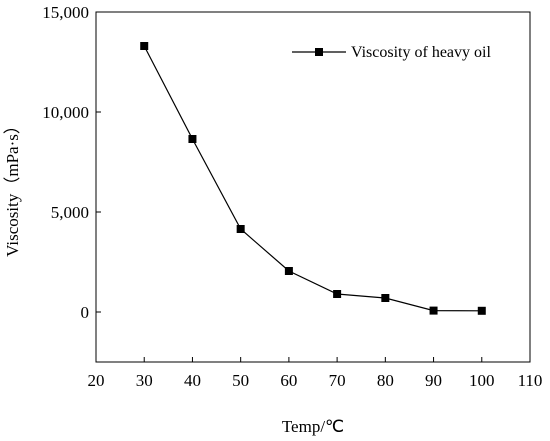 The height and width of the screenshot is (441, 550). I want to click on legend: Viscosity of heavy oil, so click(391, 52).